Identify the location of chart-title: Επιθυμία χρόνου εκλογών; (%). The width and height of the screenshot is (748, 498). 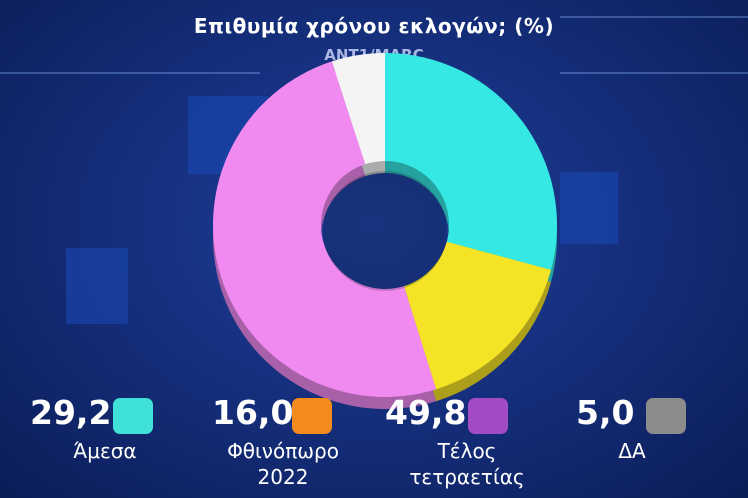
(374, 26).